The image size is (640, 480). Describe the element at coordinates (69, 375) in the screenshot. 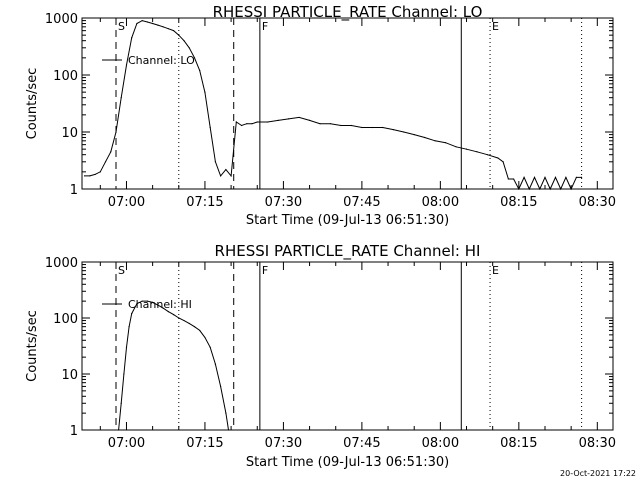

I see `hi-y-tick-label: 10` at that location.